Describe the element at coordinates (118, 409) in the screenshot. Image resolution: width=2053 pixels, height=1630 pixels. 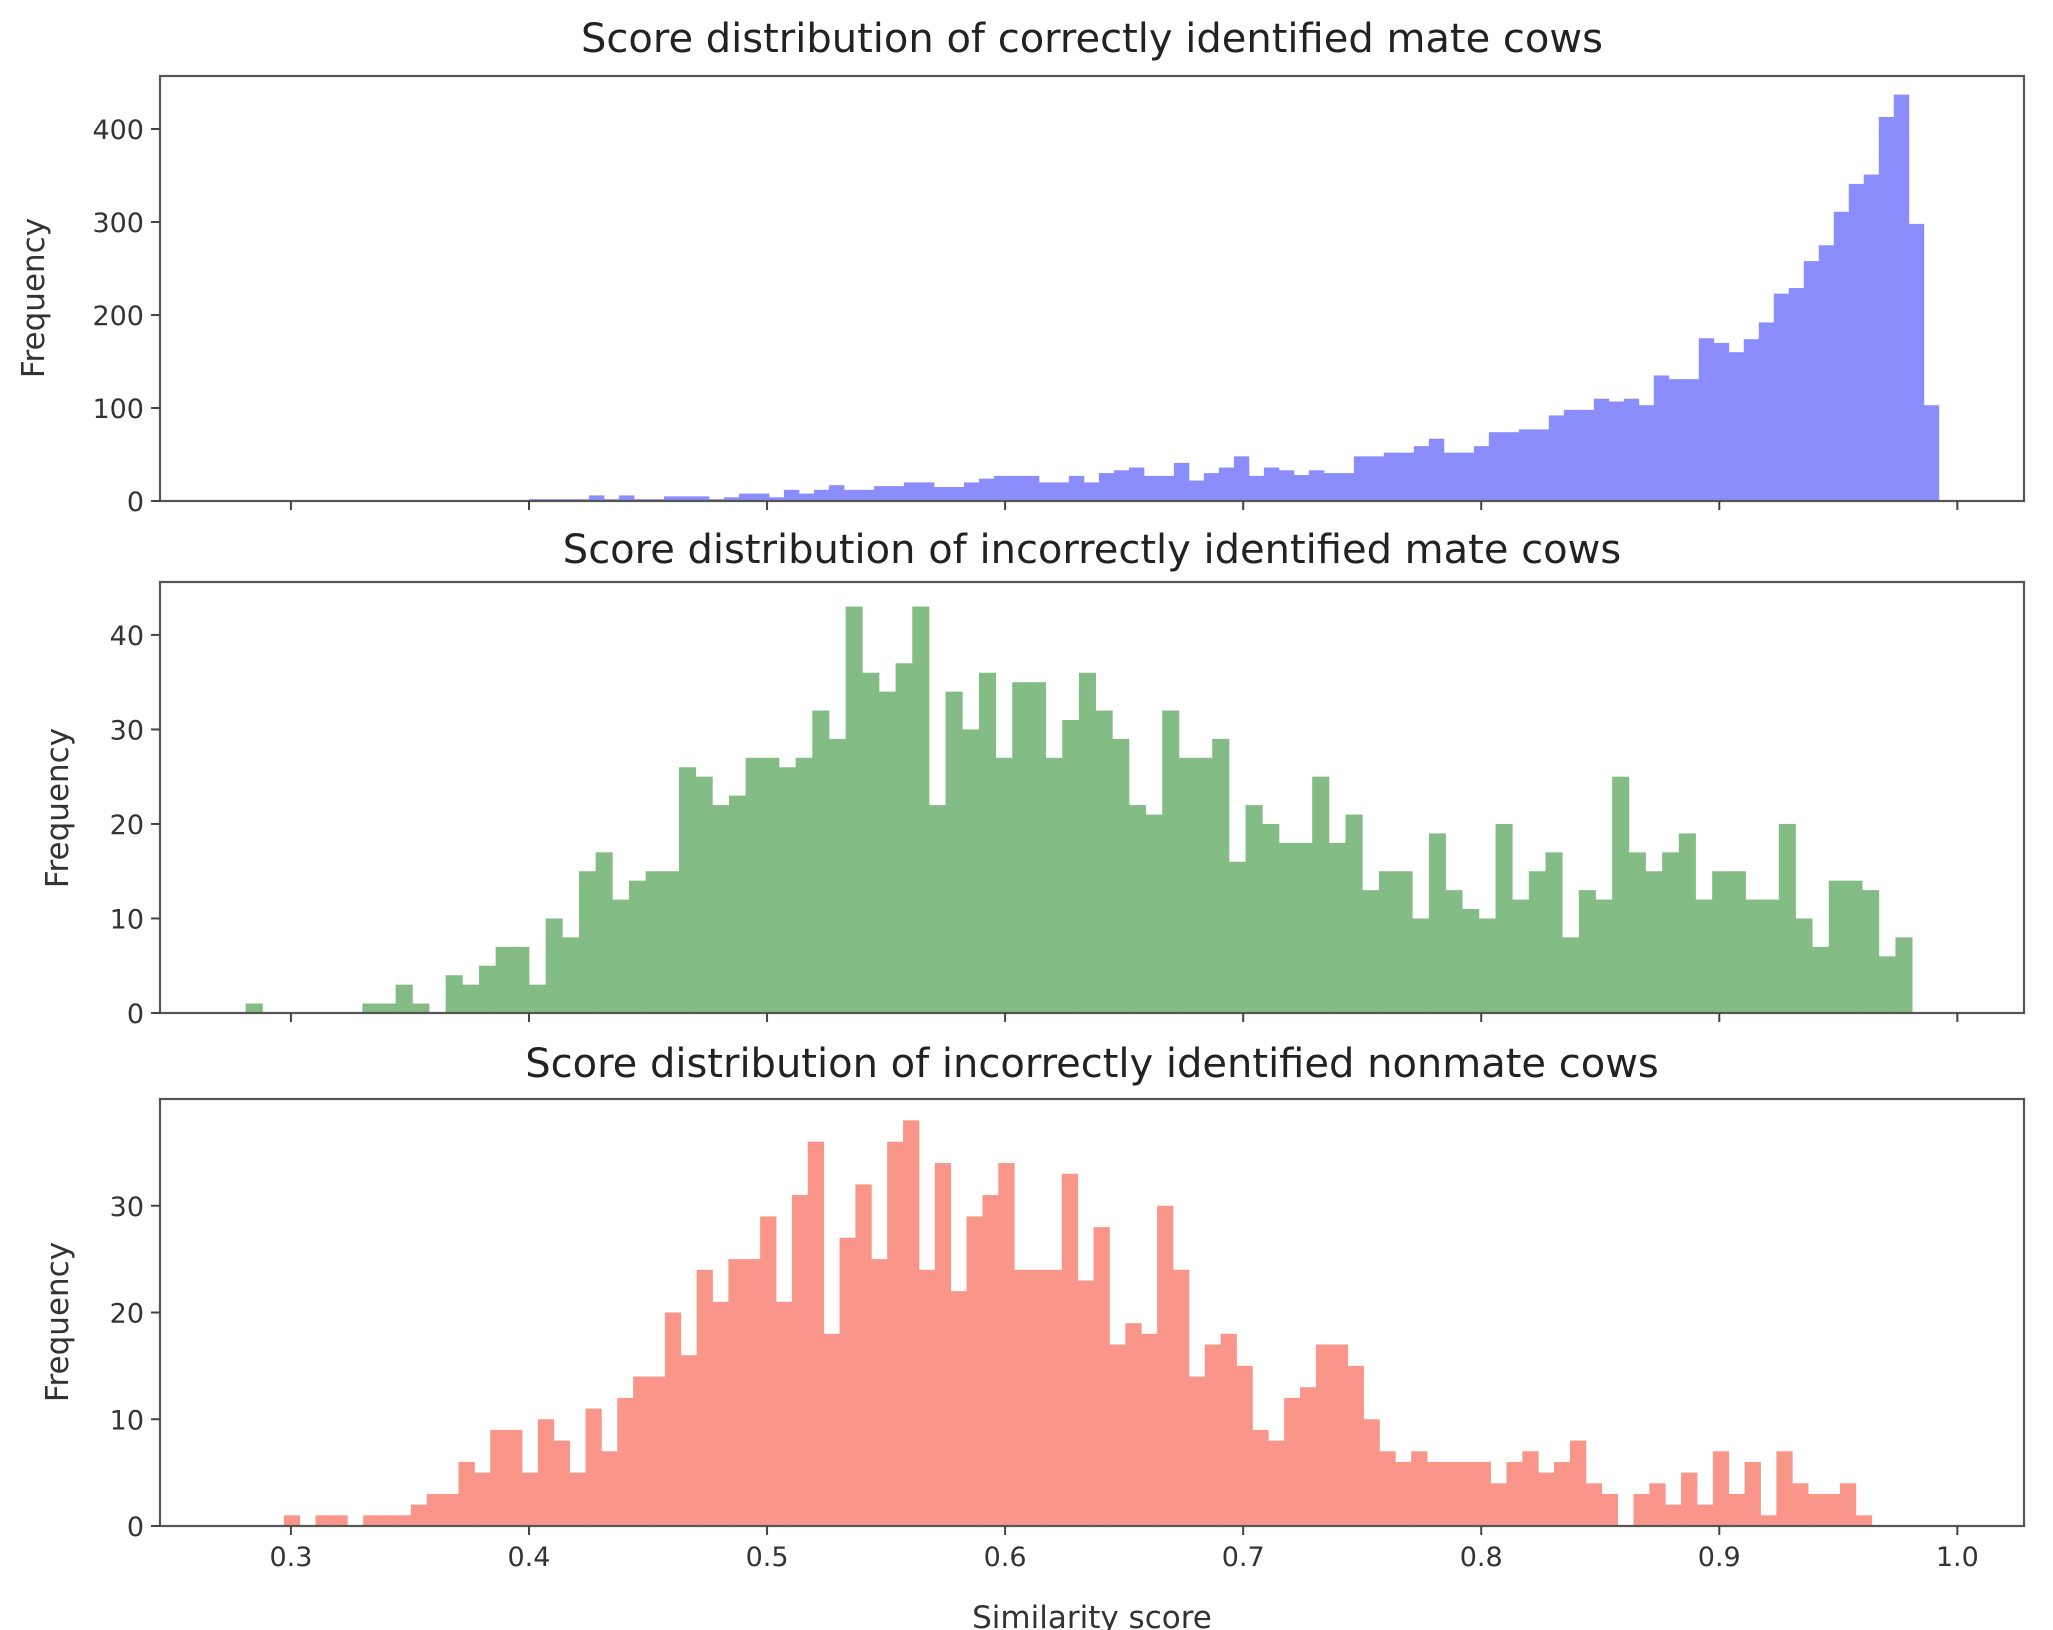
I see `y-tick-label: 100` at that location.